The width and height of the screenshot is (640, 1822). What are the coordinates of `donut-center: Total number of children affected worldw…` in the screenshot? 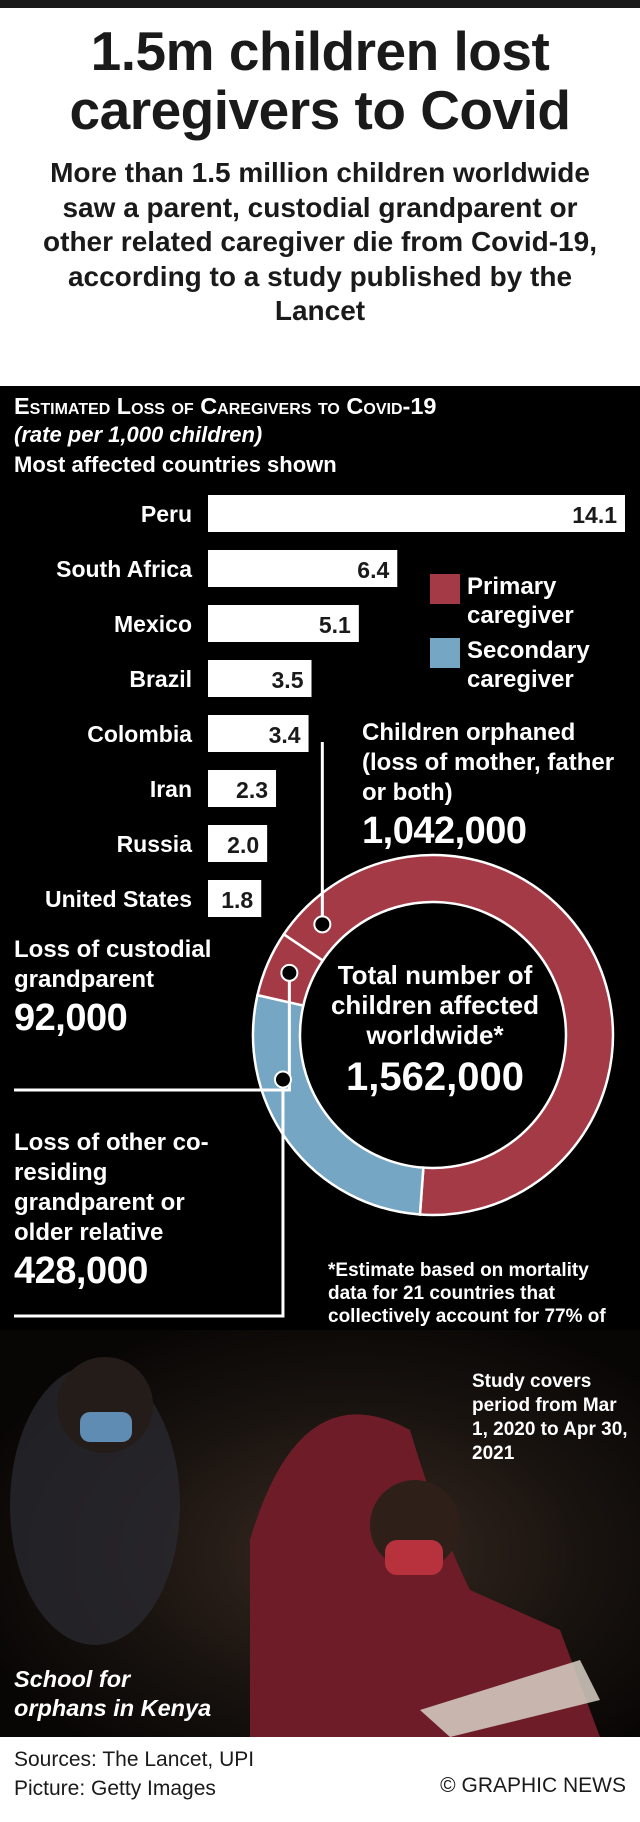 It's located at (435, 1031).